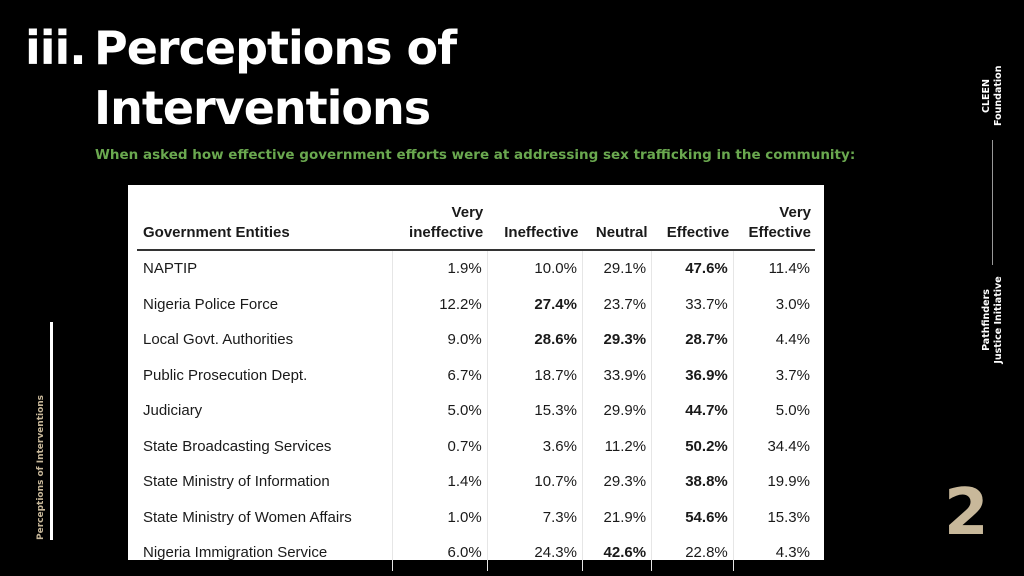  I want to click on cell-very-effective: 4.4%, so click(792, 340).